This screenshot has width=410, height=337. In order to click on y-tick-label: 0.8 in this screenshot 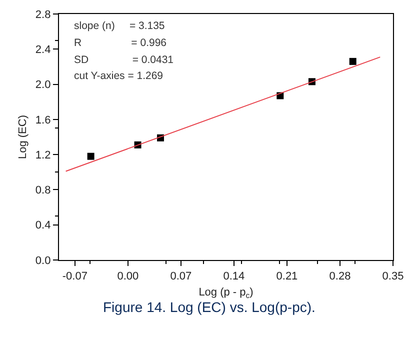, I will do `click(43, 190)`.